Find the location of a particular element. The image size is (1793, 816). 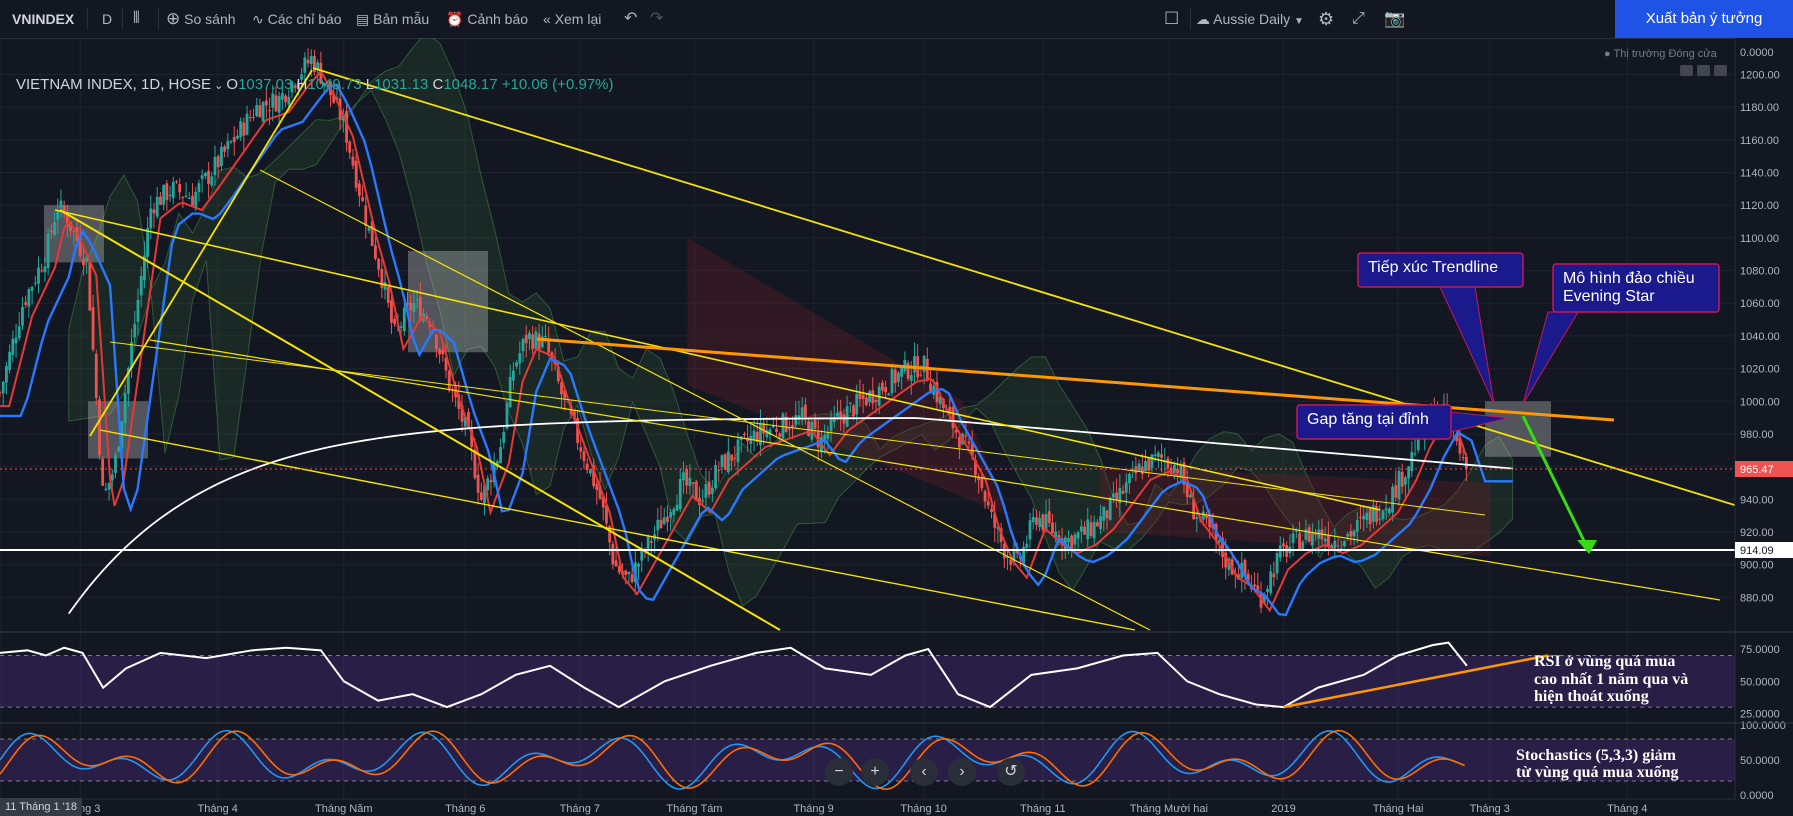

replay-label: Xem lại is located at coordinates (578, 19).